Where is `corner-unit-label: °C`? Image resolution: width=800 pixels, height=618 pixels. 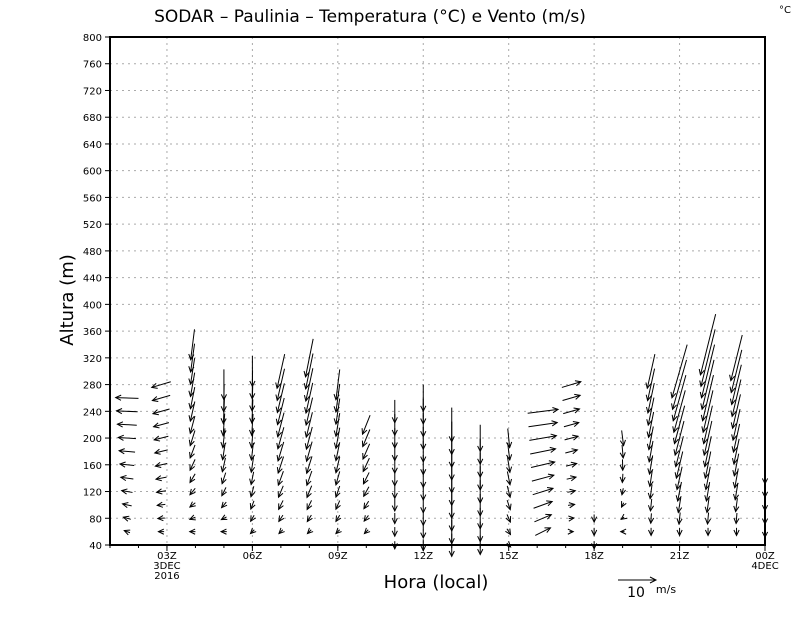 corner-unit-label: °C is located at coordinates (785, 10).